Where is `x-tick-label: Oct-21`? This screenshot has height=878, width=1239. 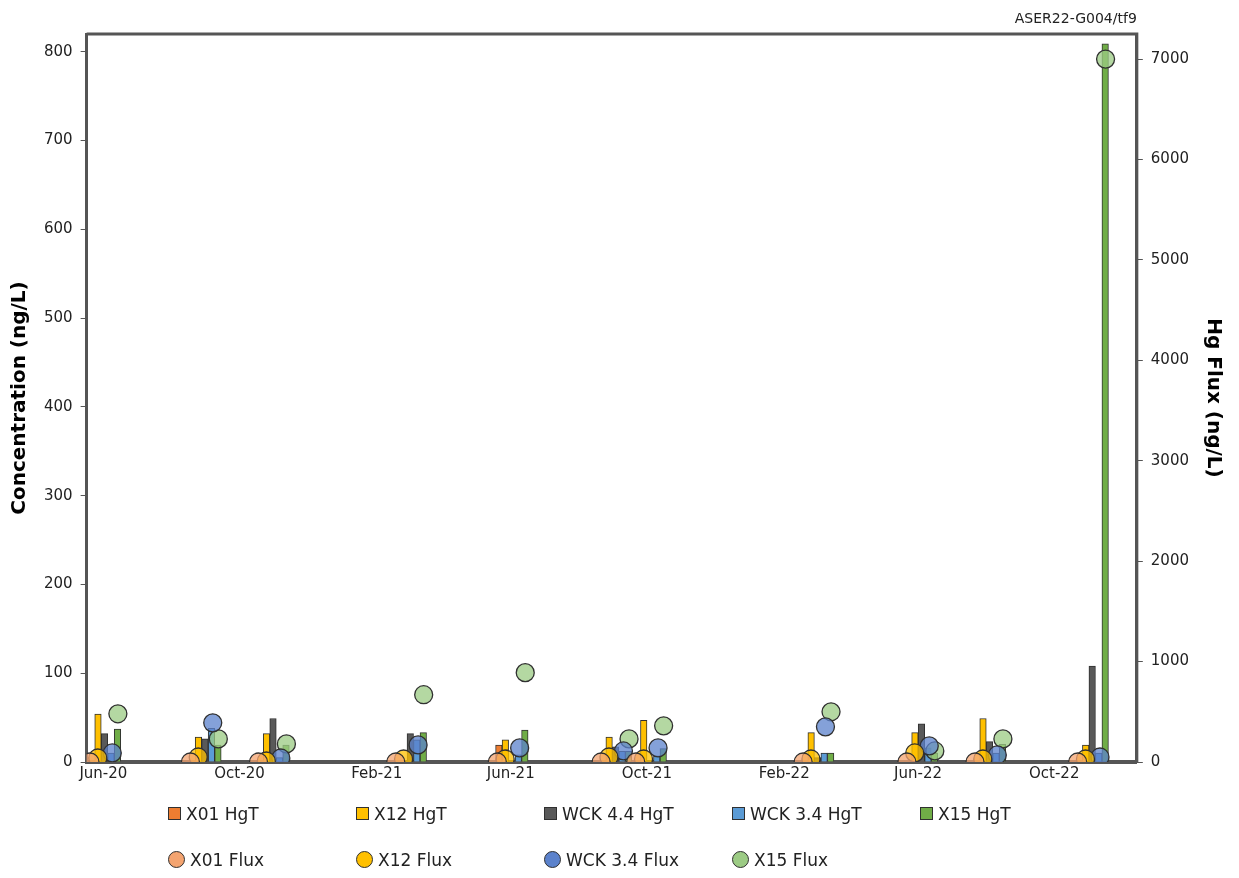
x-tick-label: Oct-21 is located at coordinates (647, 772).